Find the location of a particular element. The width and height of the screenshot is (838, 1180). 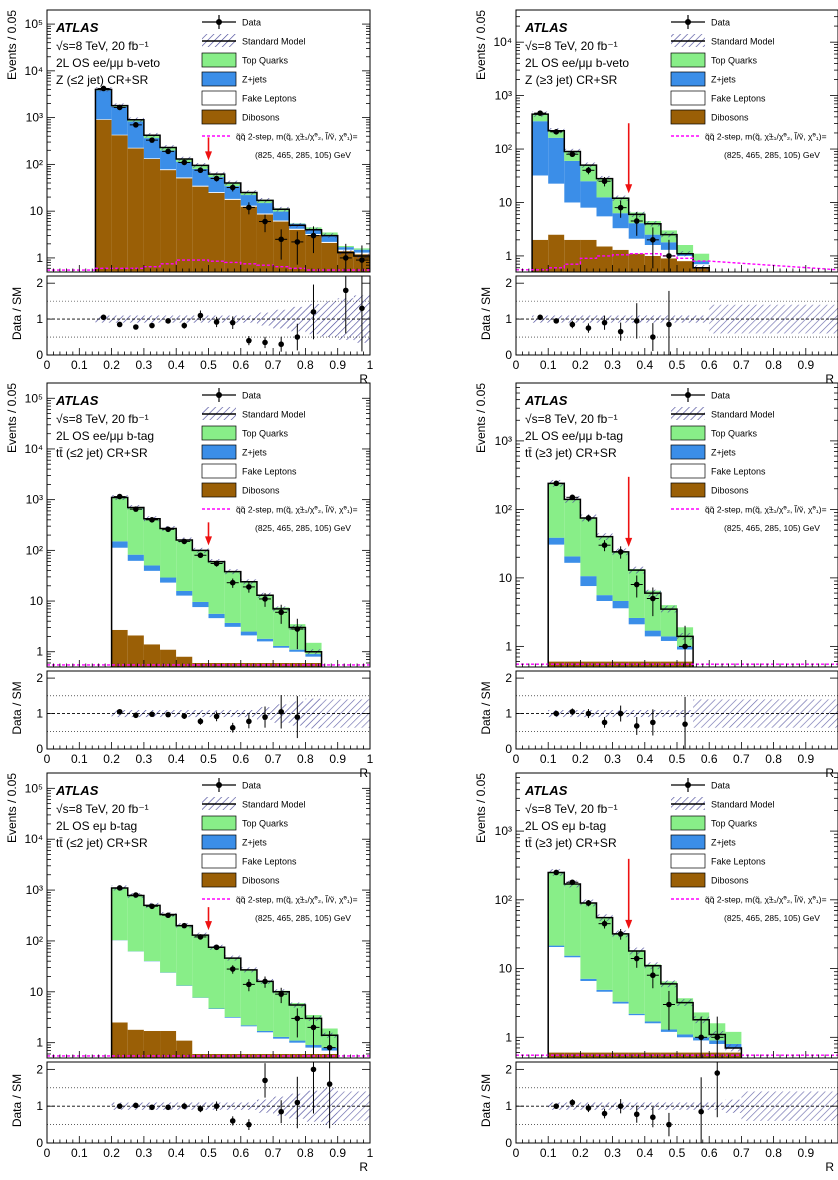

main-plot-area is located at coordinates (208, 178).